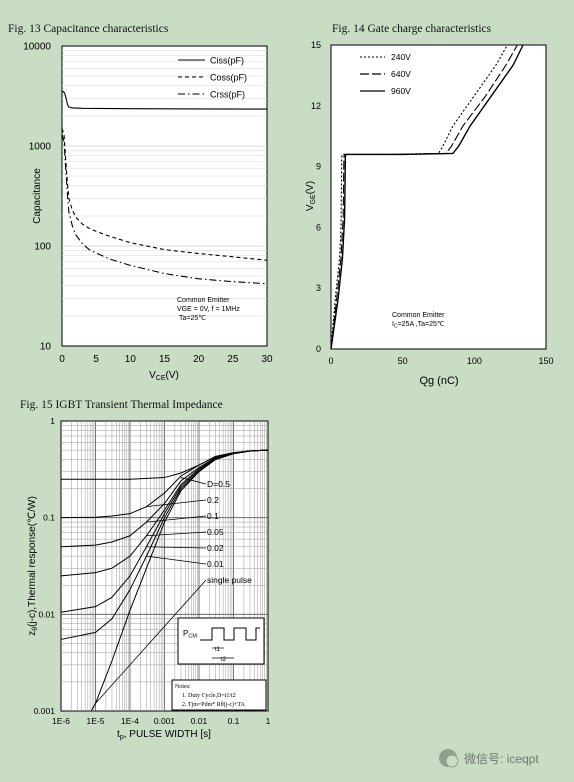 Image resolution: width=574 pixels, height=782 pixels. Describe the element at coordinates (418, 315) in the screenshot. I see `fig14-annotation-line1: Common Emitter` at that location.